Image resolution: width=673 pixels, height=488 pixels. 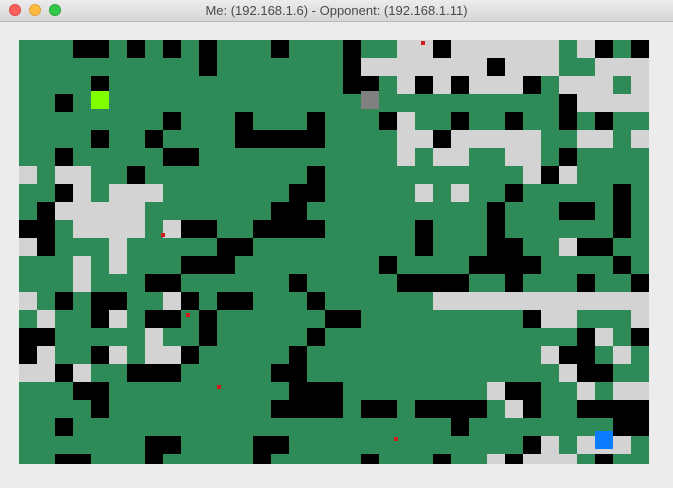 What do you see at coordinates (55, 10) in the screenshot?
I see `zoom-window-button` at bounding box center [55, 10].